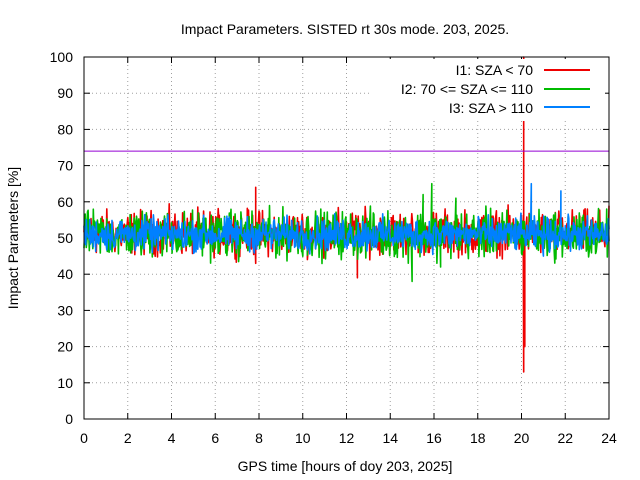  What do you see at coordinates (215, 438) in the screenshot?
I see `x-tick-label: 6` at bounding box center [215, 438].